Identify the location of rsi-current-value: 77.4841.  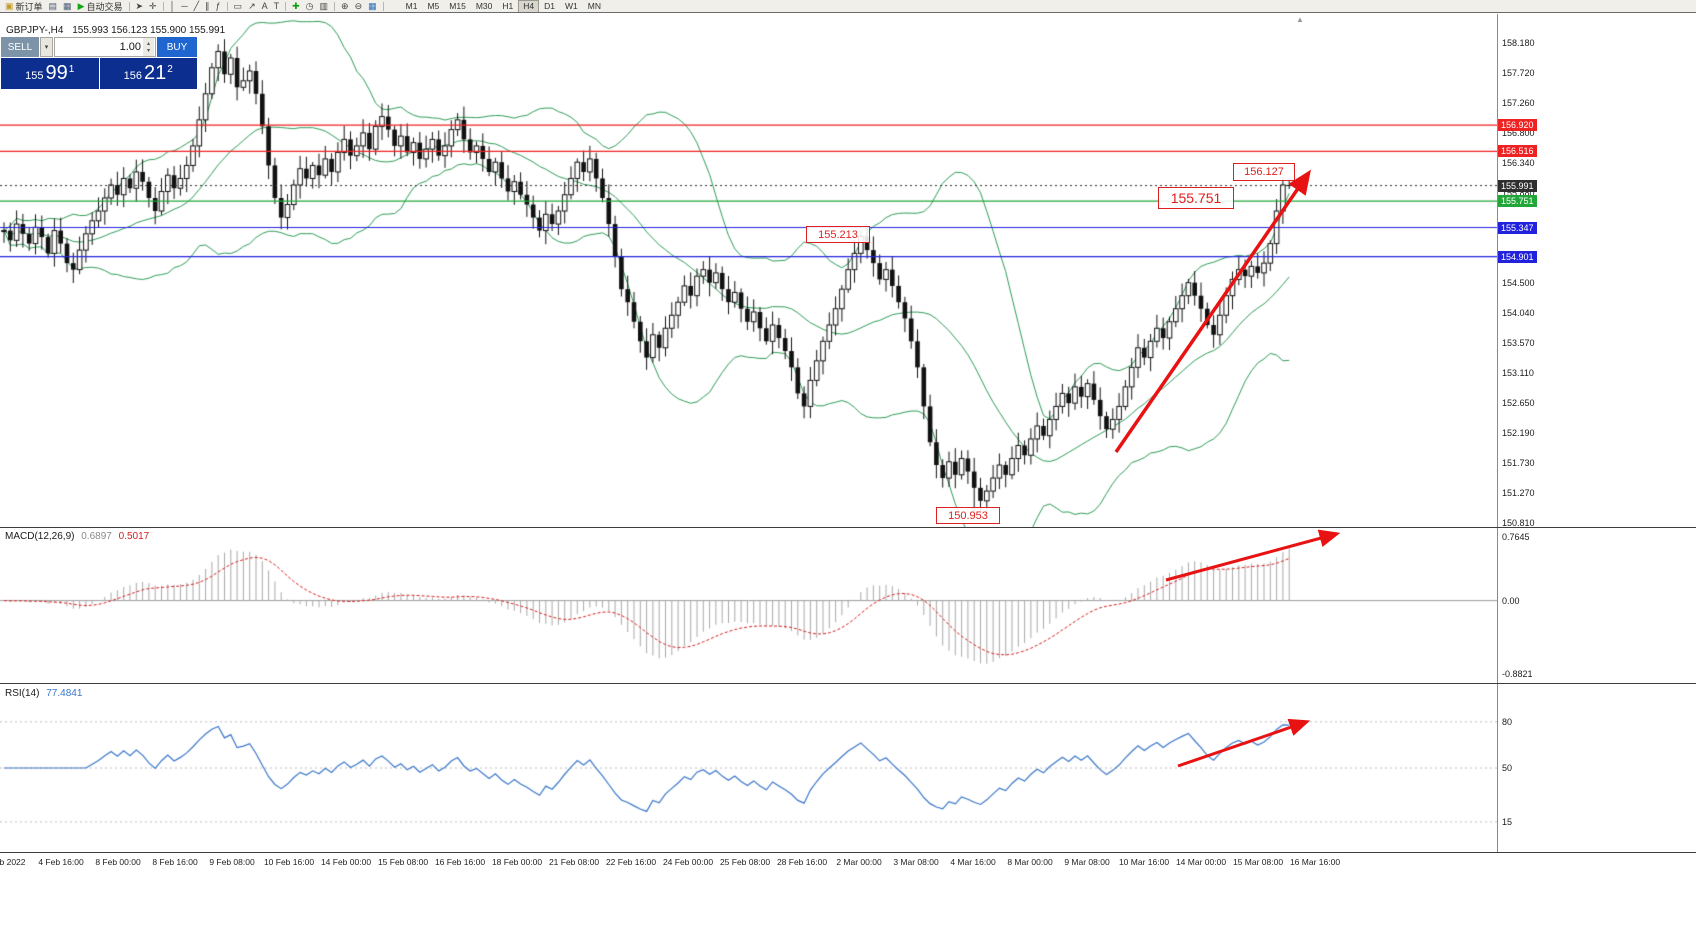
(64, 693).